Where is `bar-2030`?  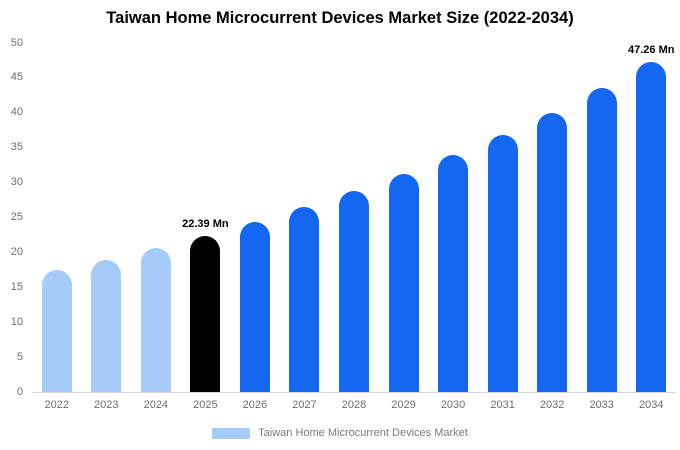 bar-2030 is located at coordinates (453, 273).